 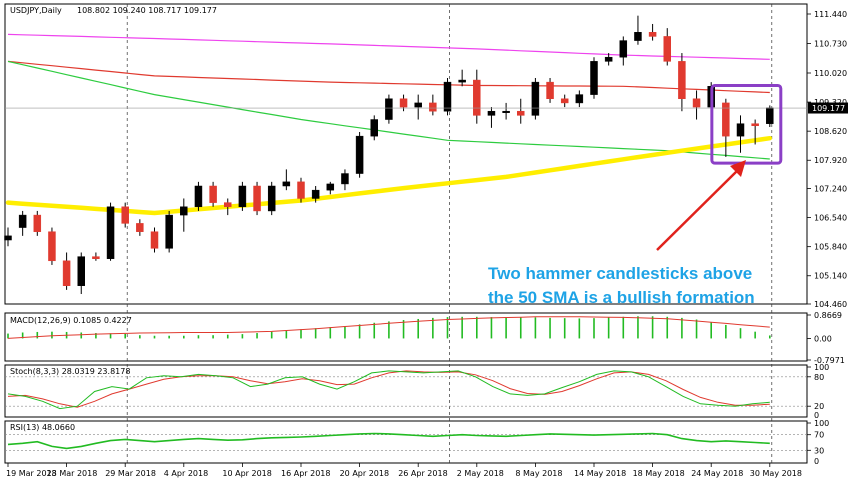 I want to click on date-tick-label: 4 Apr 2018, so click(x=186, y=473).